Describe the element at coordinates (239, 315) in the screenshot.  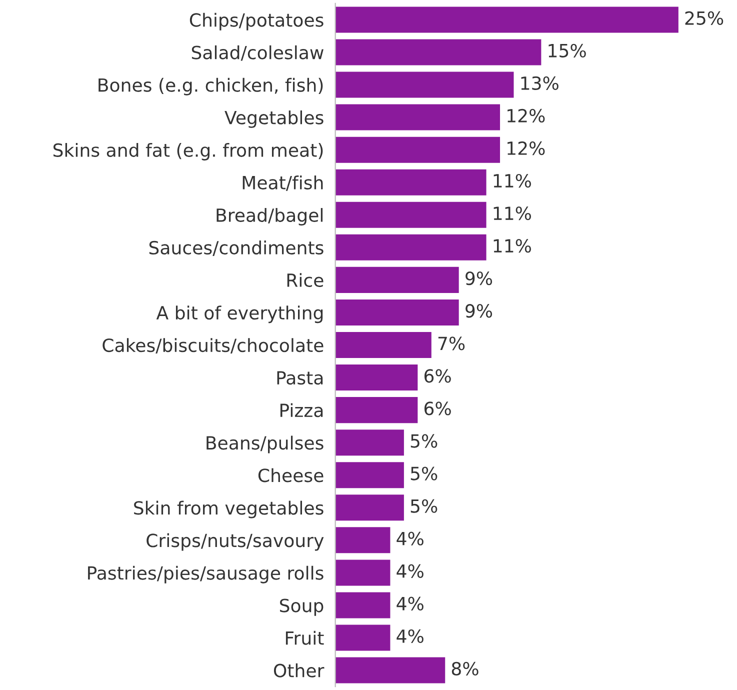
I see `y-tick-label: A bit of everything` at that location.